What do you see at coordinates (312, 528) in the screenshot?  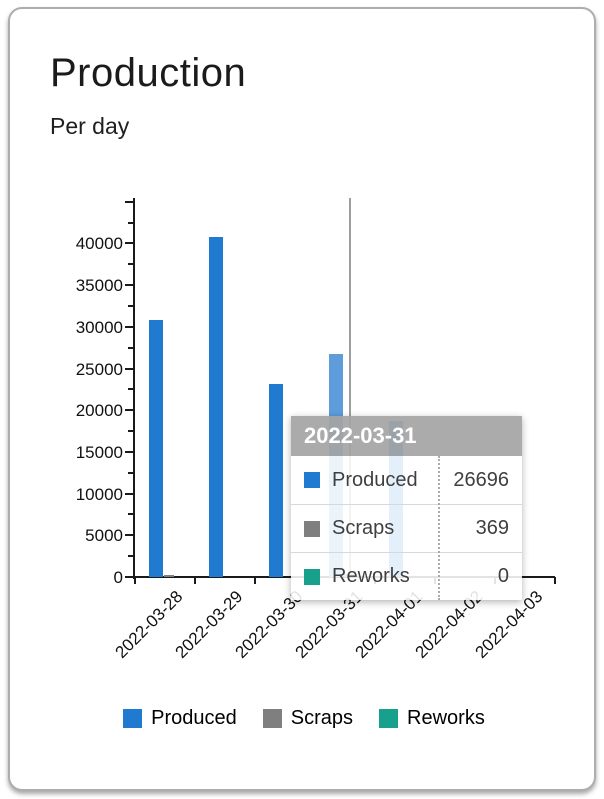 I see `scraps-swatch-icon` at bounding box center [312, 528].